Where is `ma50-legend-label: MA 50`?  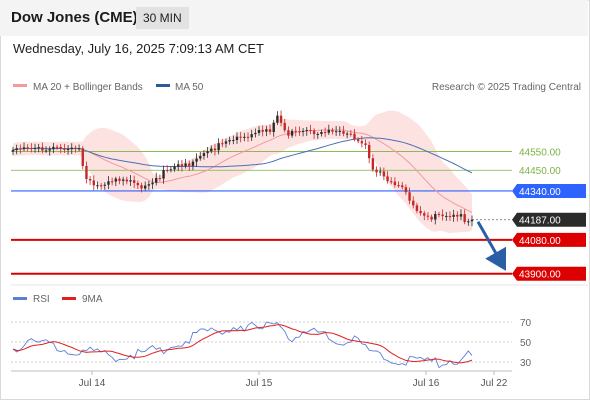
ma50-legend-label: MA 50 is located at coordinates (189, 87).